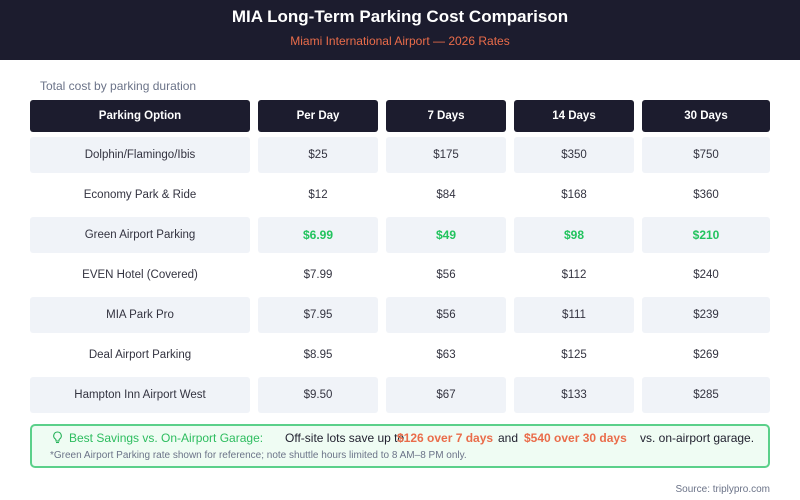 The width and height of the screenshot is (800, 500). Describe the element at coordinates (400, 41) in the screenshot. I see `page-subtitle: Miami International Airport — 2026 Rates` at that location.